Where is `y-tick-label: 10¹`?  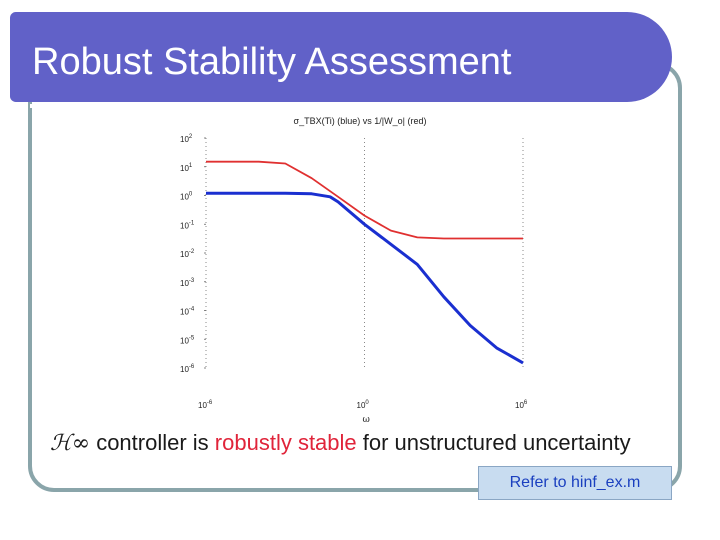
y-tick-label: 10¹ is located at coordinates (186, 168).